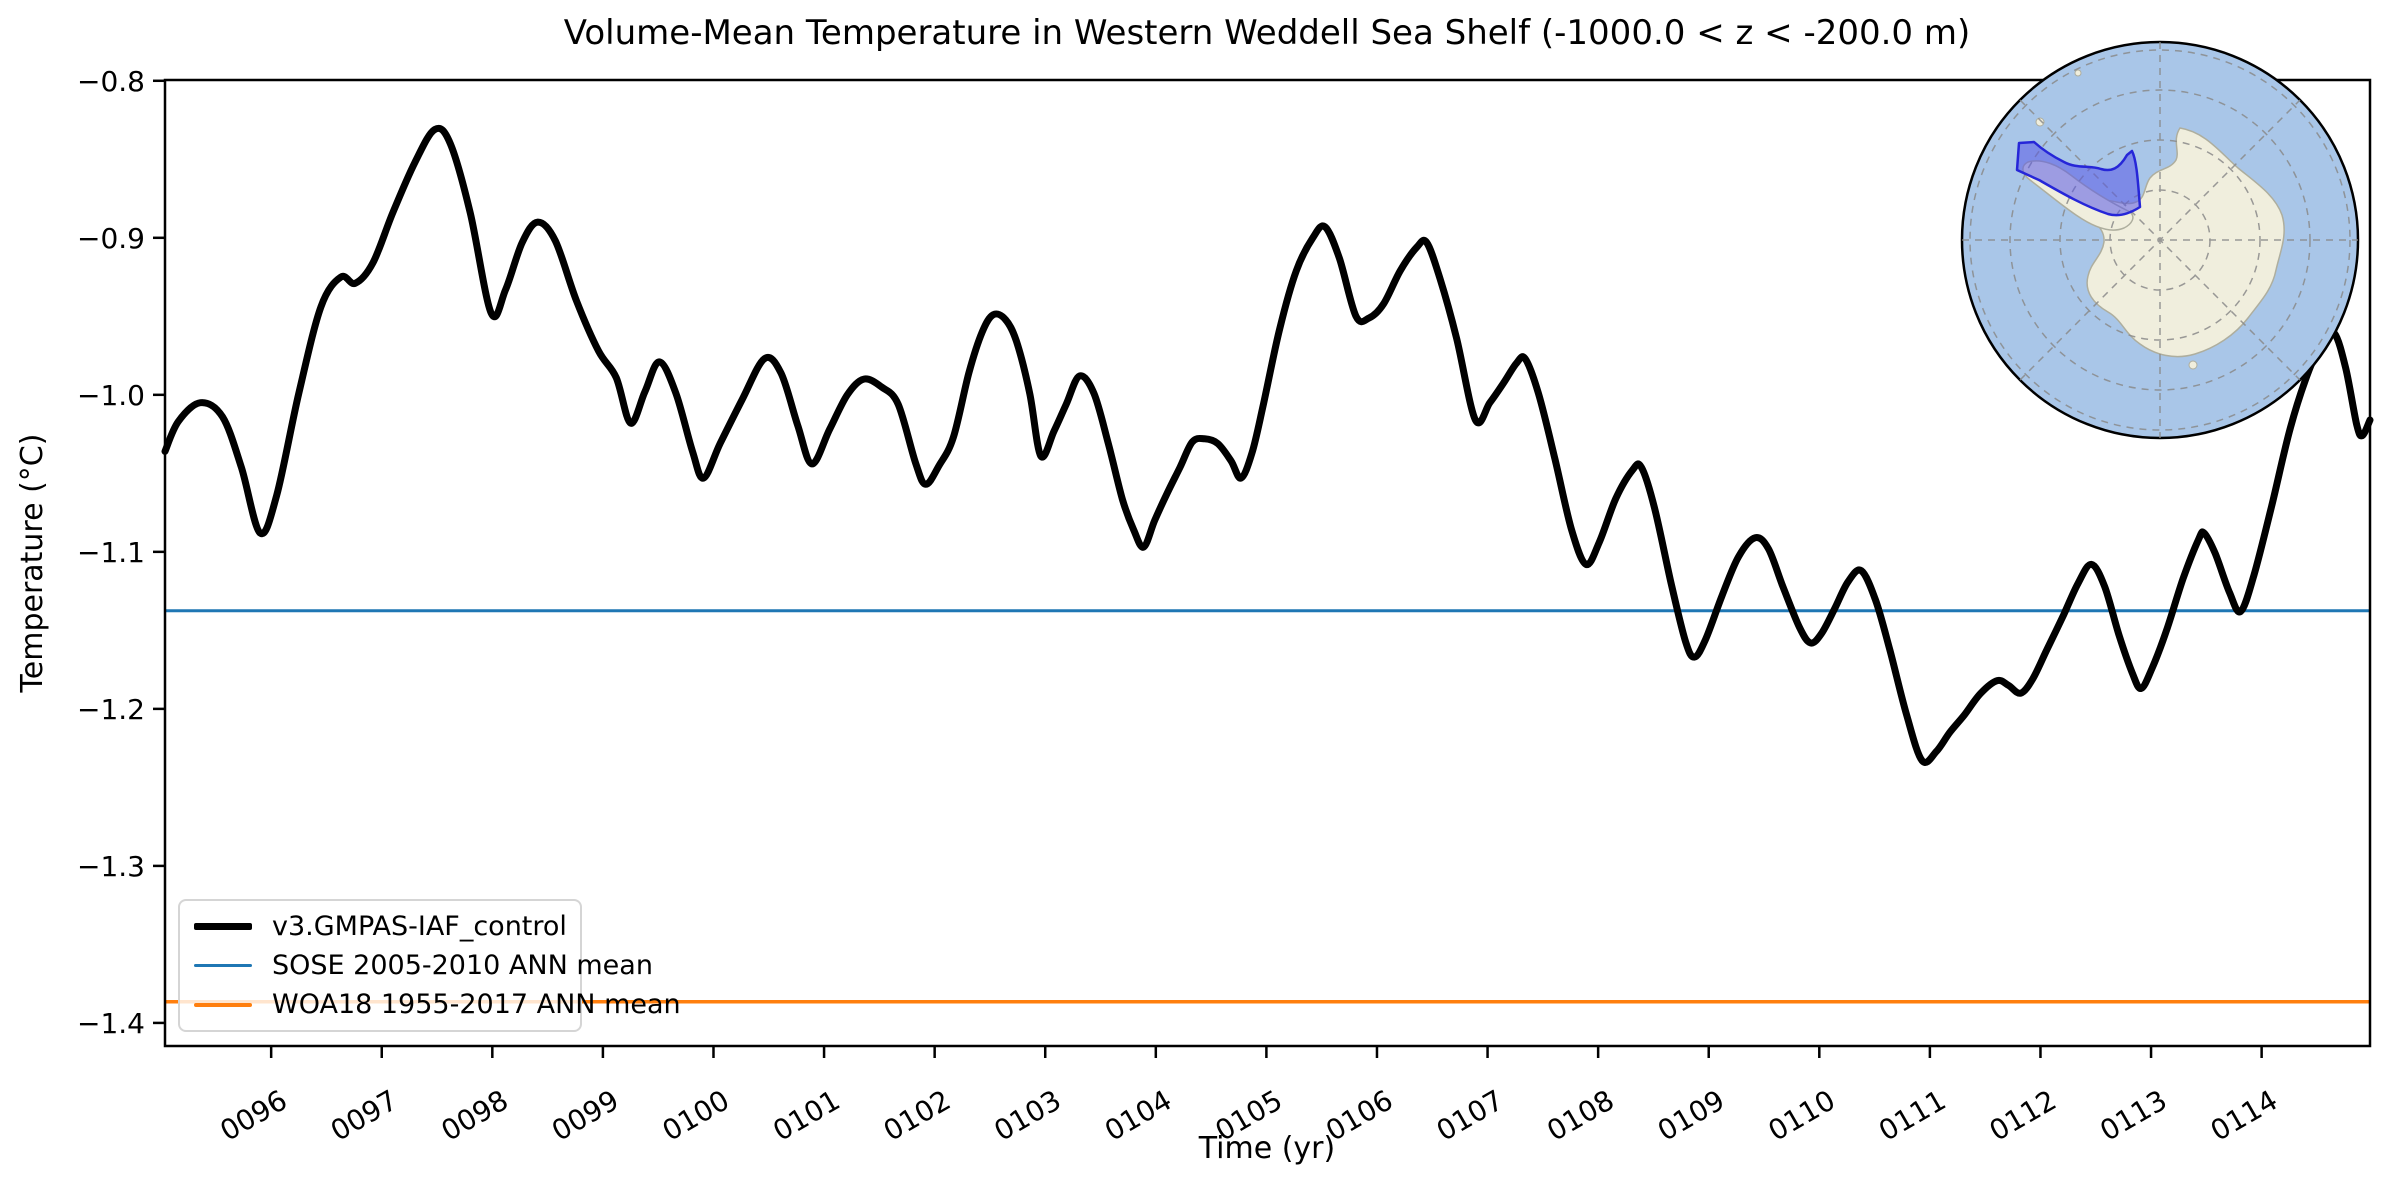  What do you see at coordinates (111, 238) in the screenshot?
I see `y-tick-label: −0.9` at bounding box center [111, 238].